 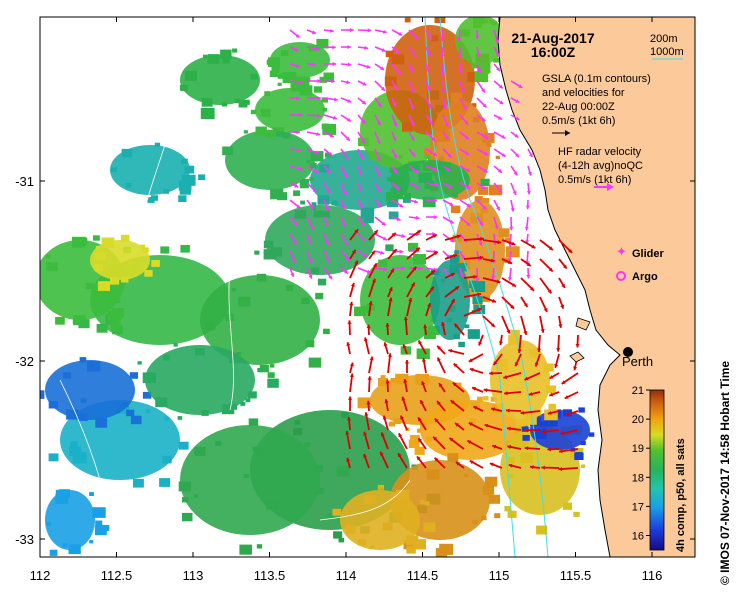 What do you see at coordinates (24, 539) in the screenshot?
I see `y-tick-label: -33` at bounding box center [24, 539].